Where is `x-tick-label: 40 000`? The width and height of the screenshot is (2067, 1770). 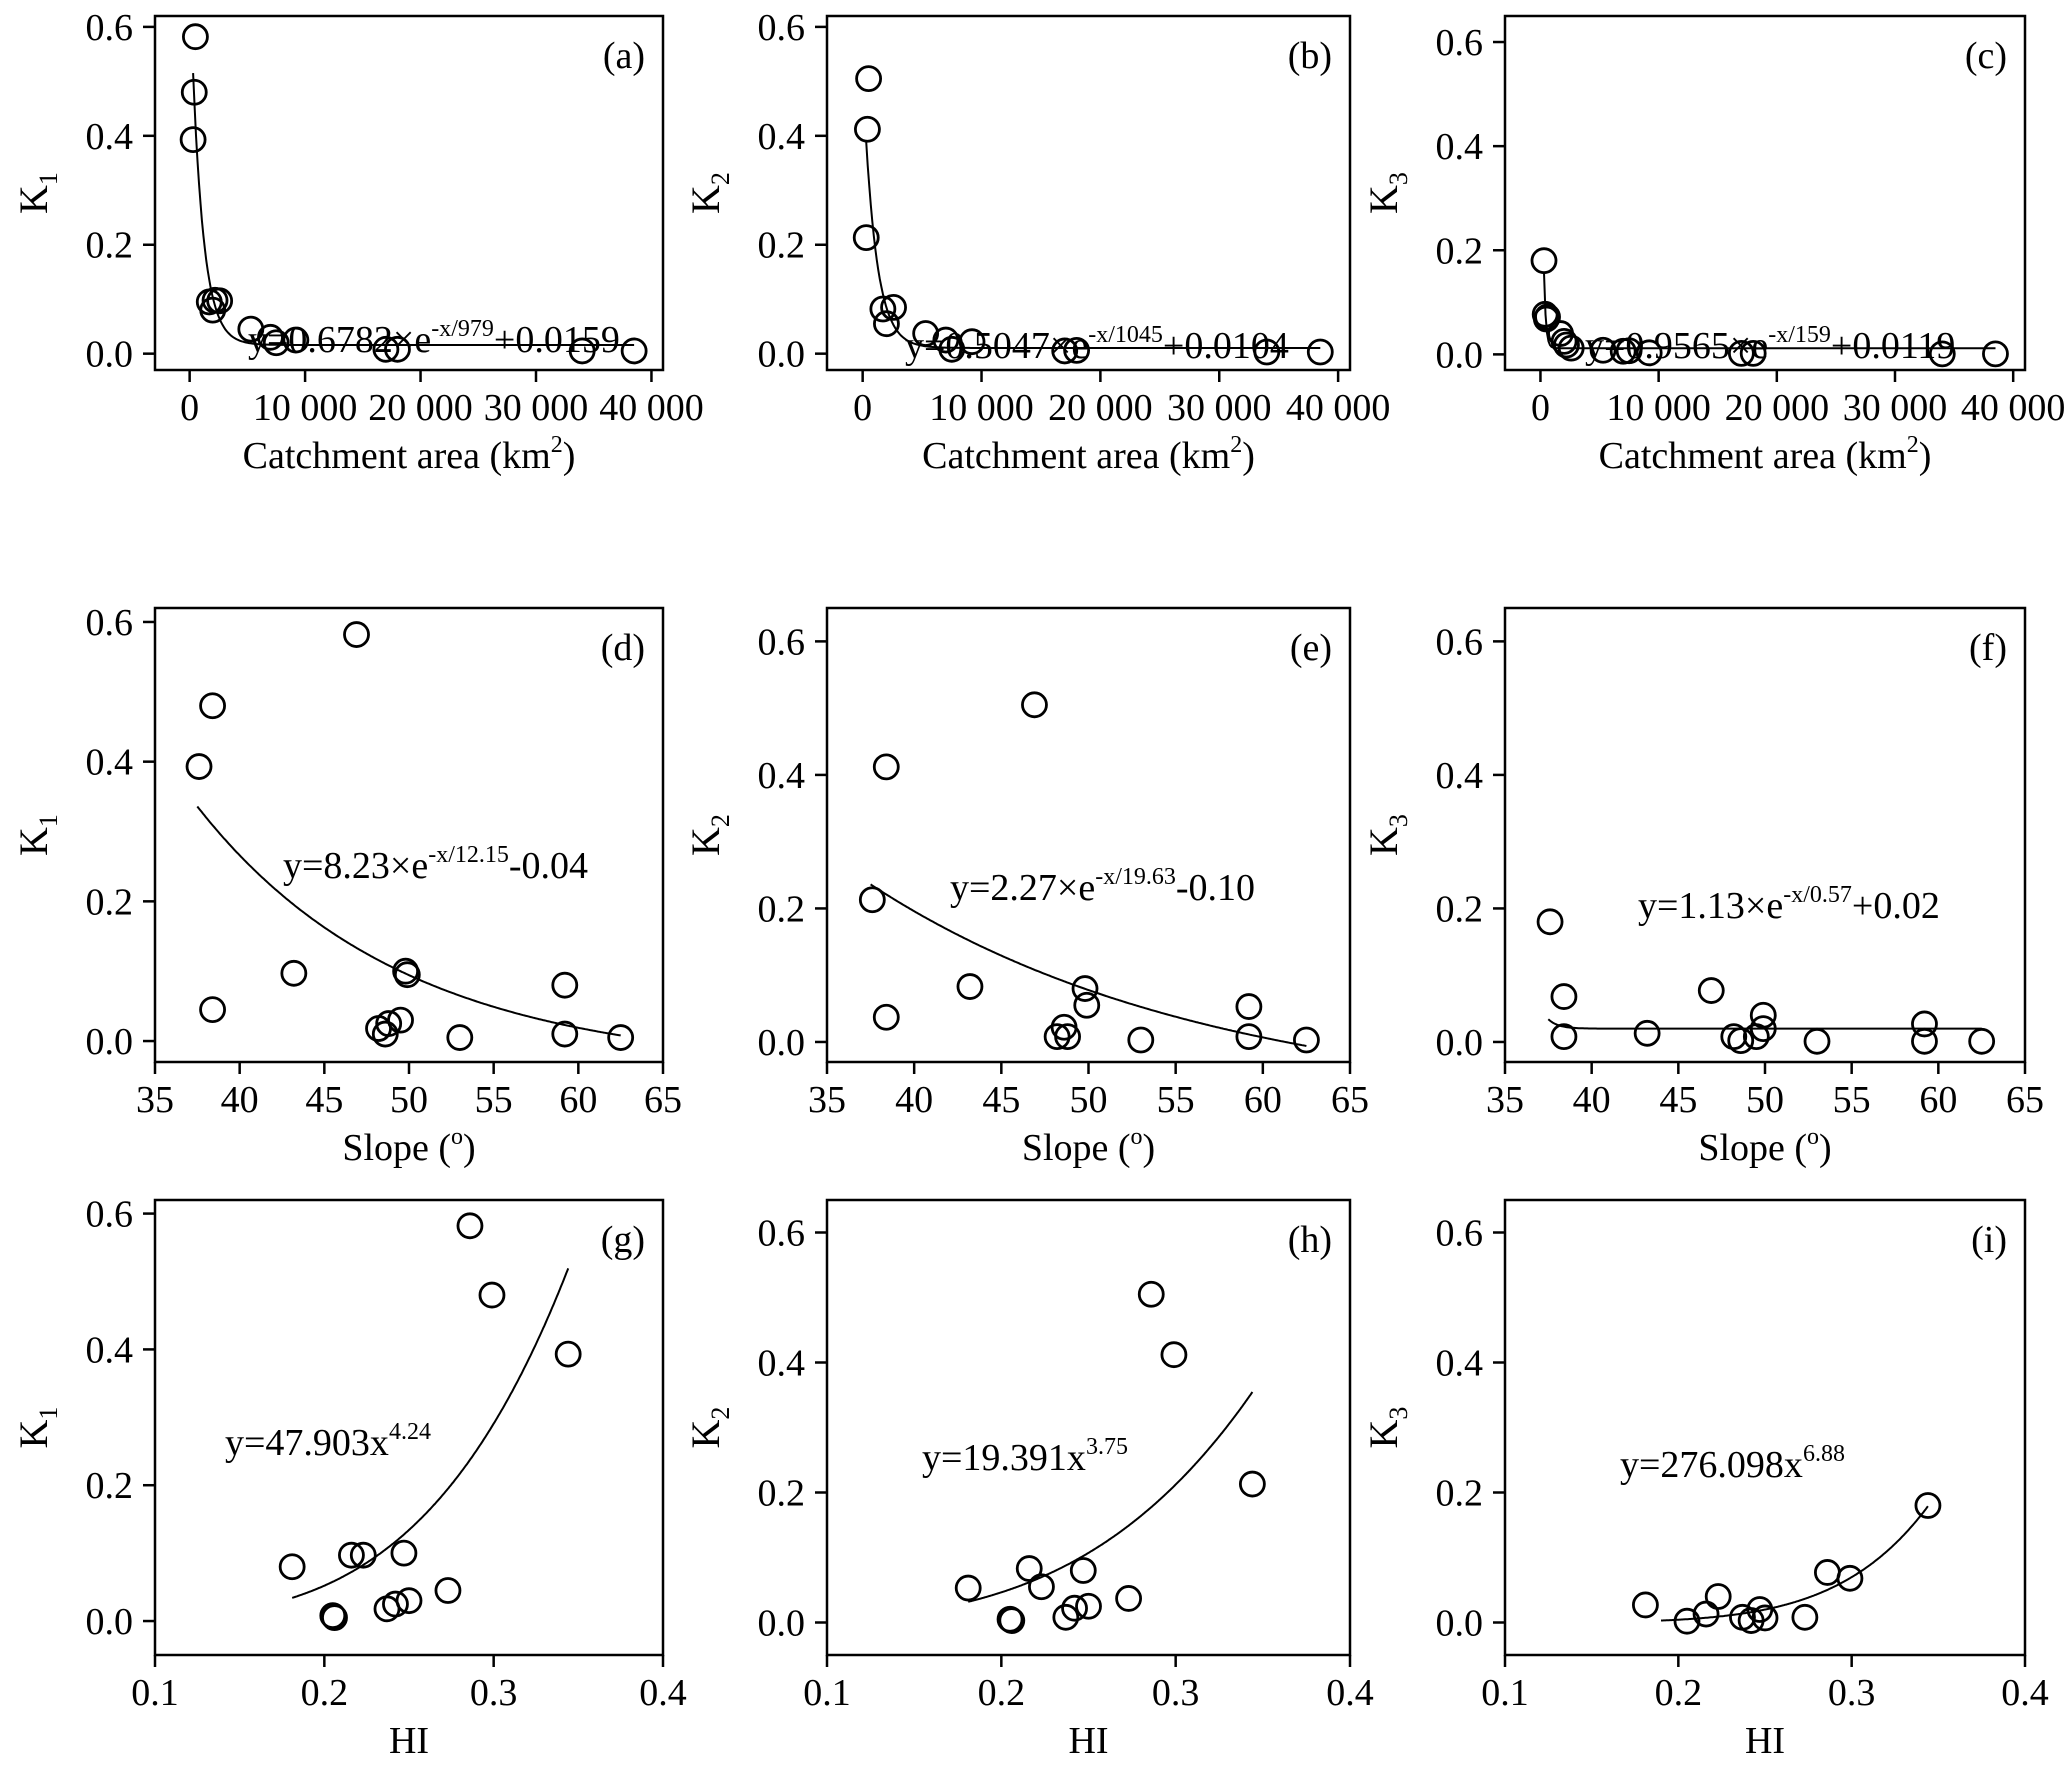 x-tick-label: 40 000 is located at coordinates (1338, 408).